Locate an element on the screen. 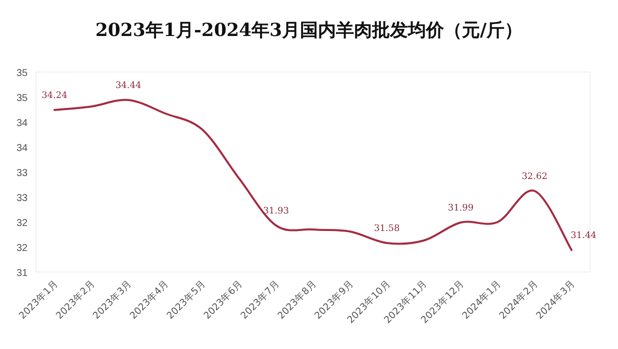 Image resolution: width=618 pixels, height=349 pixels. data-label: 31.44 is located at coordinates (583, 236).